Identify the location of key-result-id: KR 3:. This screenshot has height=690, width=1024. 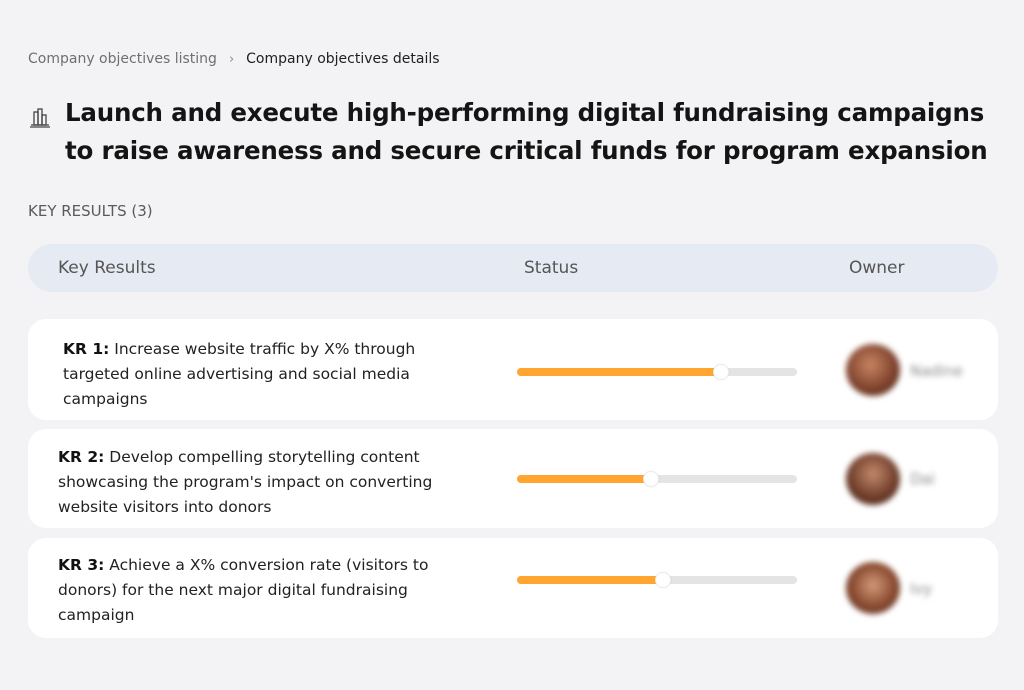
(81, 565).